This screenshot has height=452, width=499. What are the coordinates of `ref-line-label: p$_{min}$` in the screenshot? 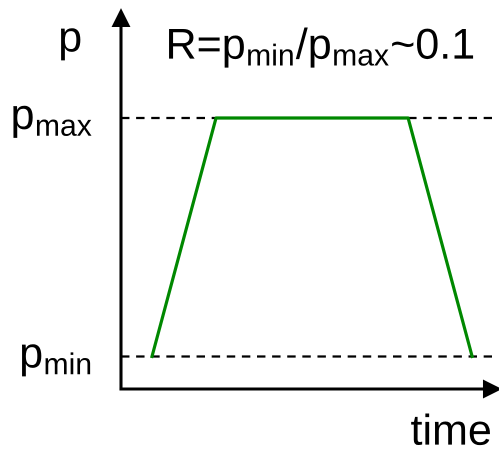 It's located at (56, 360).